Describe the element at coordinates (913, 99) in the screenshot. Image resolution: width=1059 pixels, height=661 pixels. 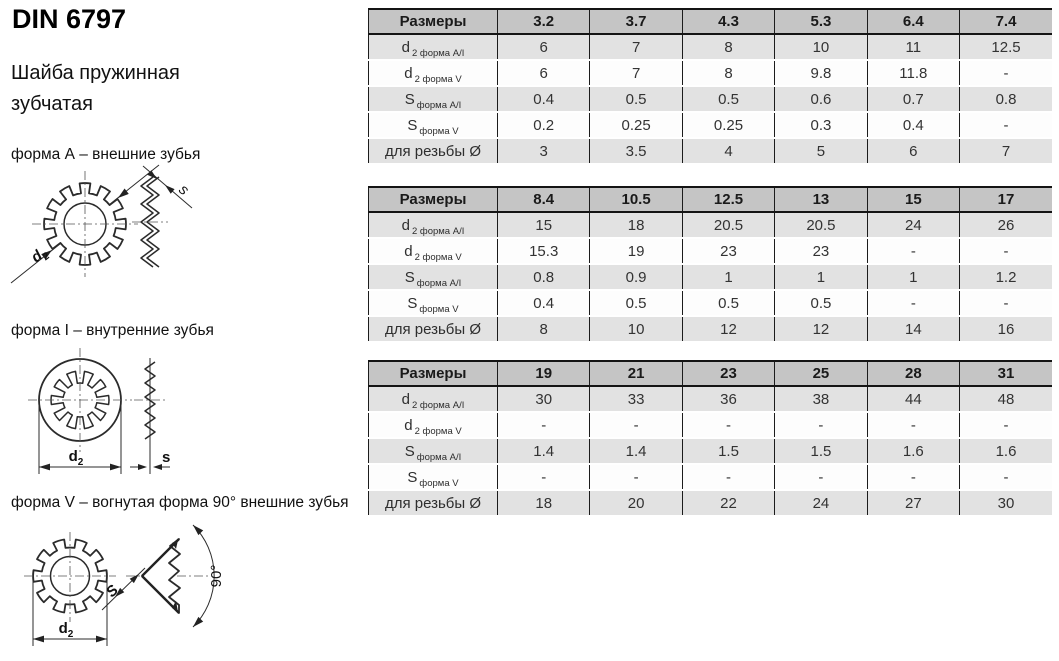
I see `value-cell: 0.7` at that location.